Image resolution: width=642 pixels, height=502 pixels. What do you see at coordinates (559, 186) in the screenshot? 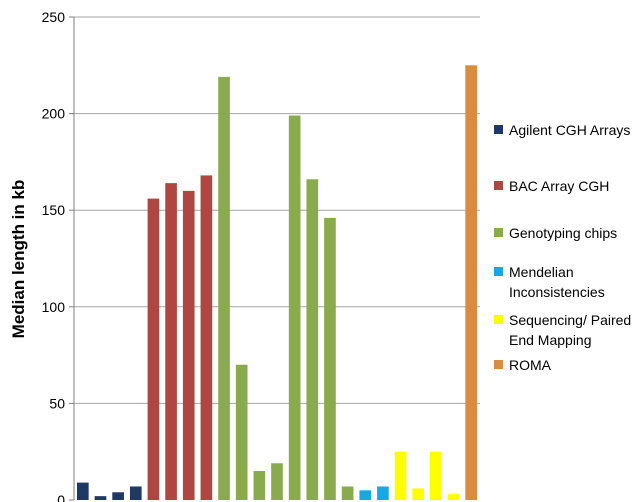
I see `legend-label: BAC Array CGH` at bounding box center [559, 186].